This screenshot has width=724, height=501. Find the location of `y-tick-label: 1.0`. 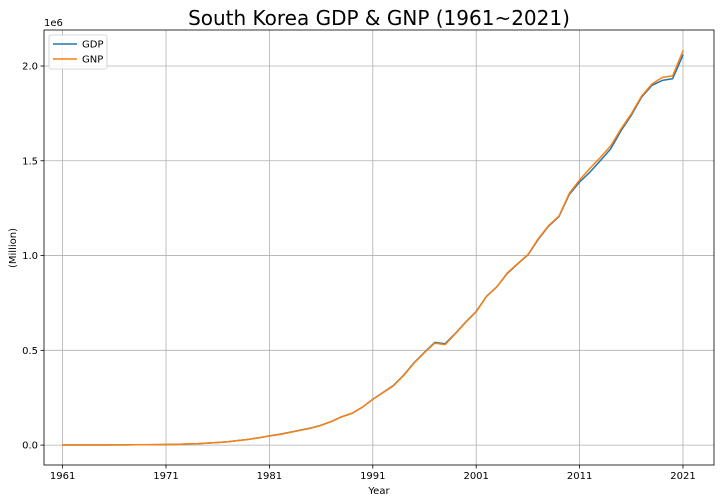

y-tick-label: 1.0 is located at coordinates (30, 256).